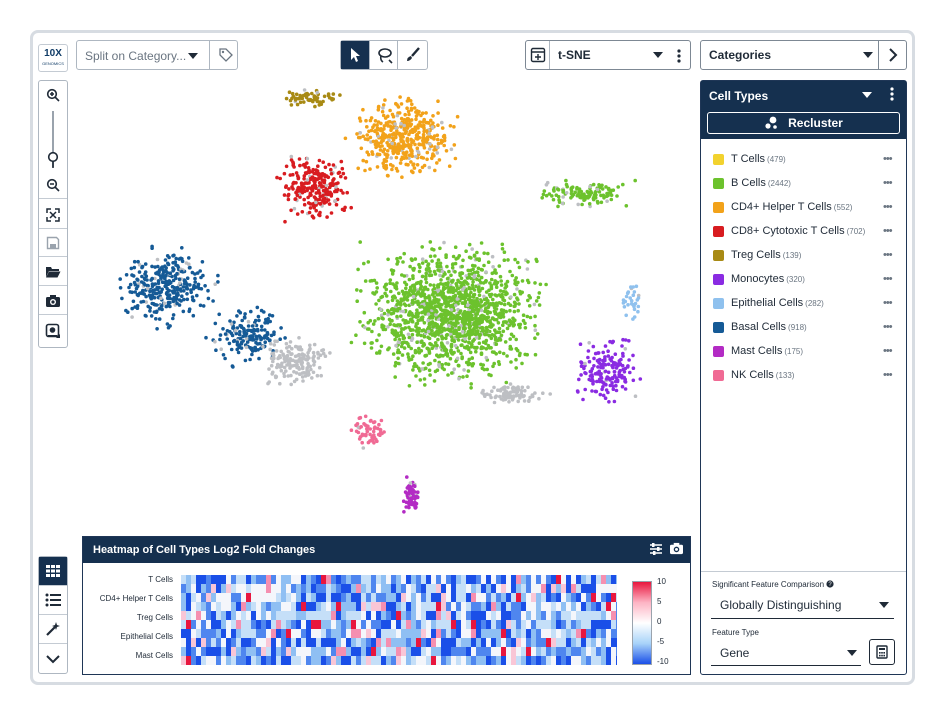  I want to click on heatmap-grid, so click(399, 620).